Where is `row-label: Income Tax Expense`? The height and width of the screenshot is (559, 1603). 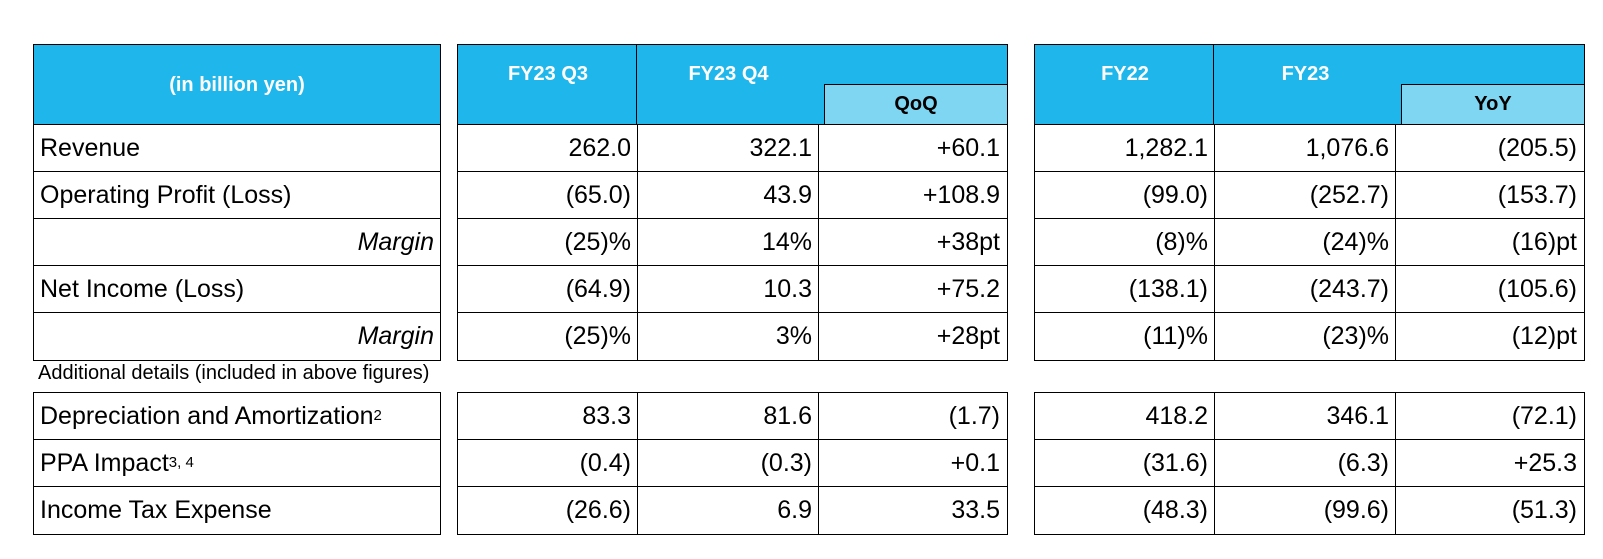 row-label: Income Tax Expense is located at coordinates (237, 510).